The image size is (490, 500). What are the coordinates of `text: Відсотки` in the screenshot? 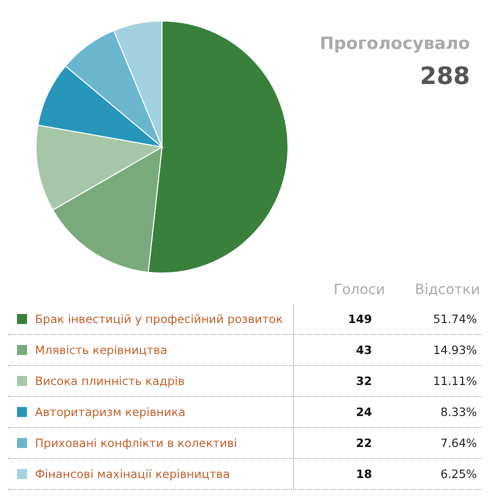 It's located at (447, 290).